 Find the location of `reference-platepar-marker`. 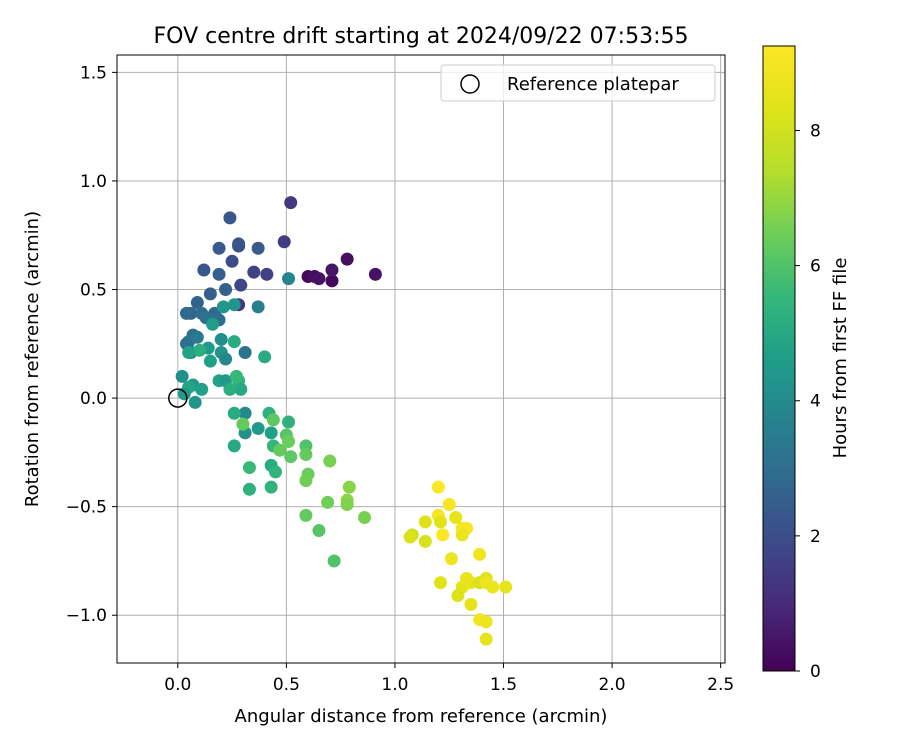

reference-platepar-marker is located at coordinates (178, 398).